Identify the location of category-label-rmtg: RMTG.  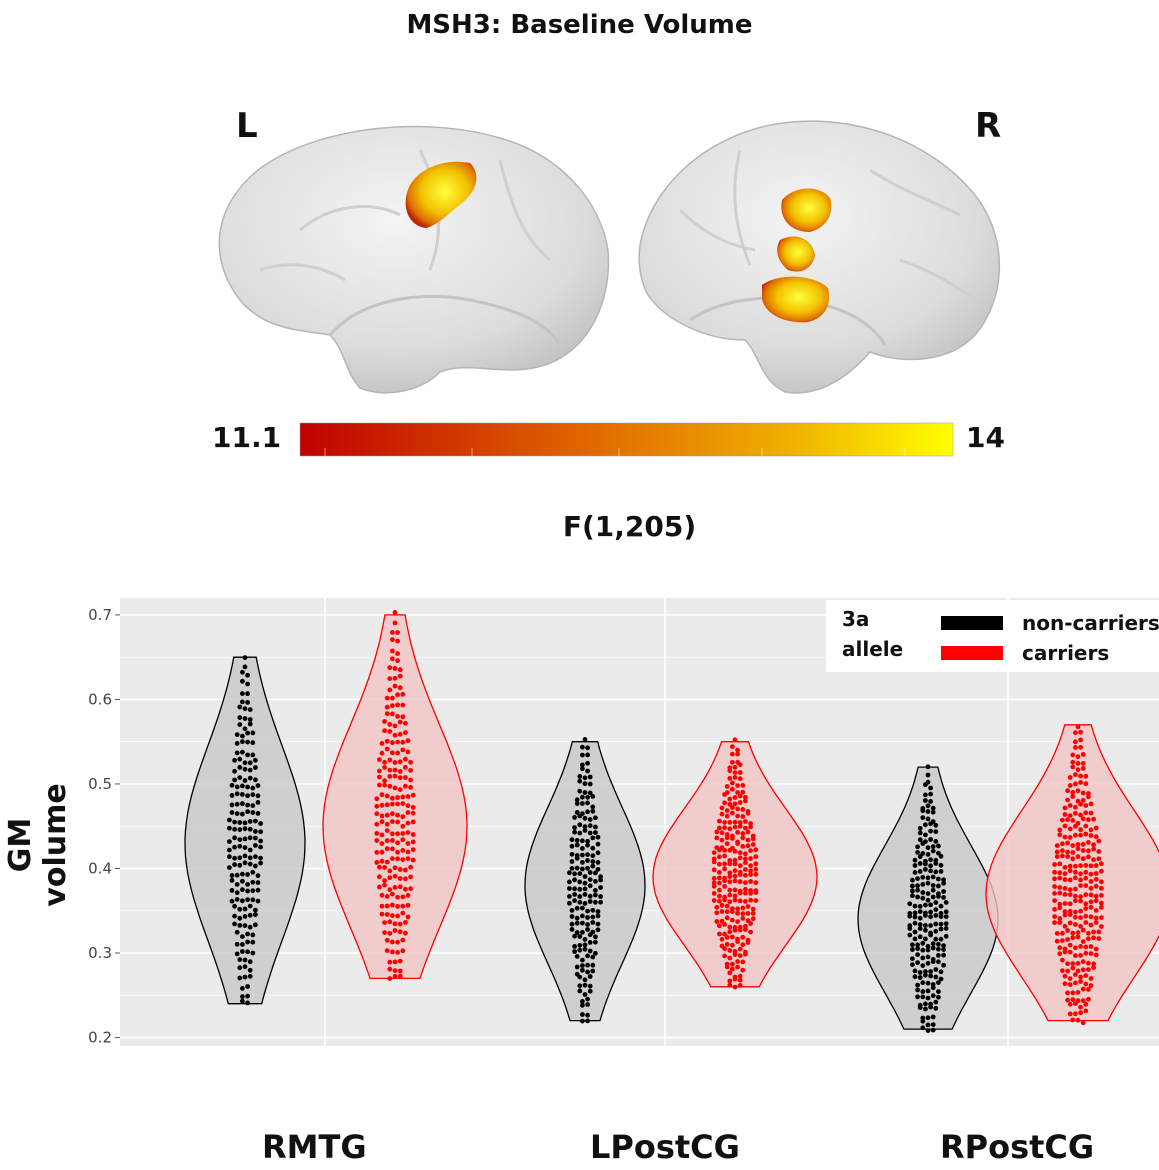
(314, 1147).